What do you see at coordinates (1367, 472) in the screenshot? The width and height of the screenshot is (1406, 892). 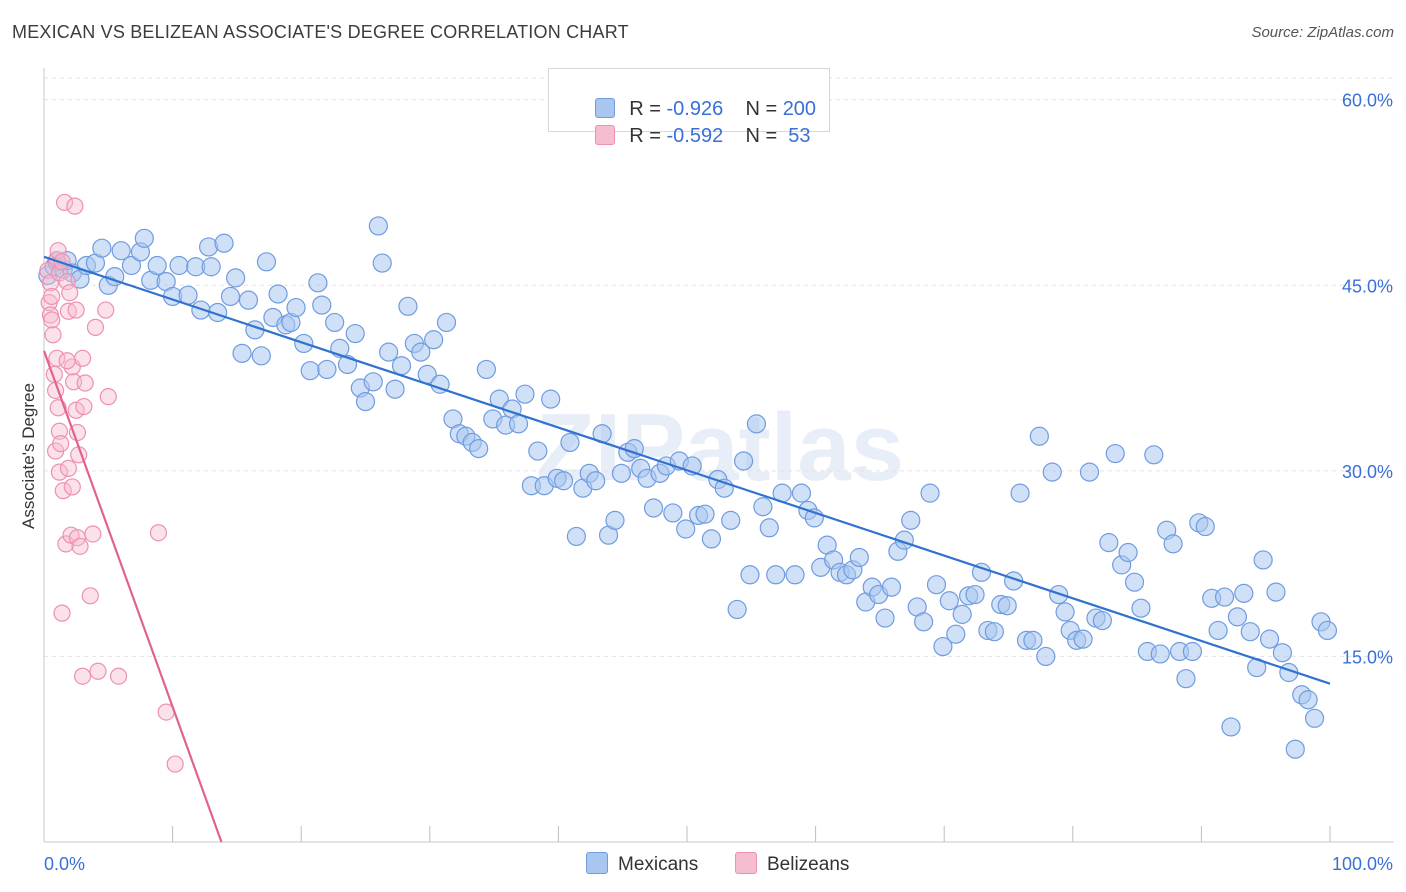 I see `y-tick-label: 30.0%` at bounding box center [1367, 472].